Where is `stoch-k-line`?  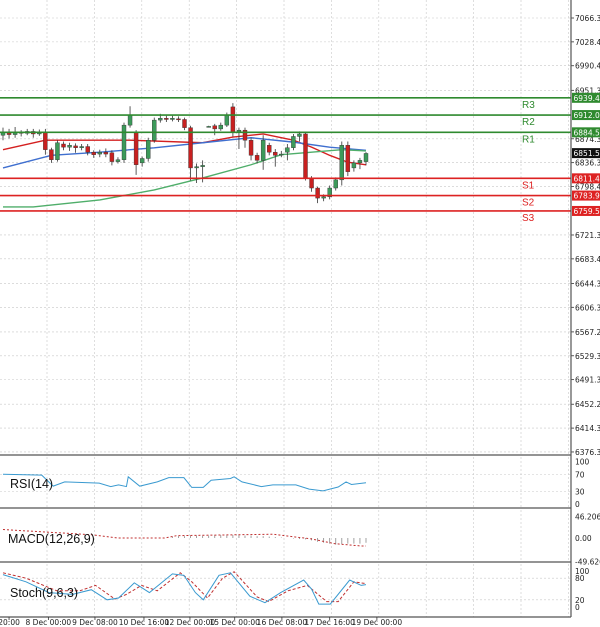
stoch-k-line is located at coordinates (184, 588).